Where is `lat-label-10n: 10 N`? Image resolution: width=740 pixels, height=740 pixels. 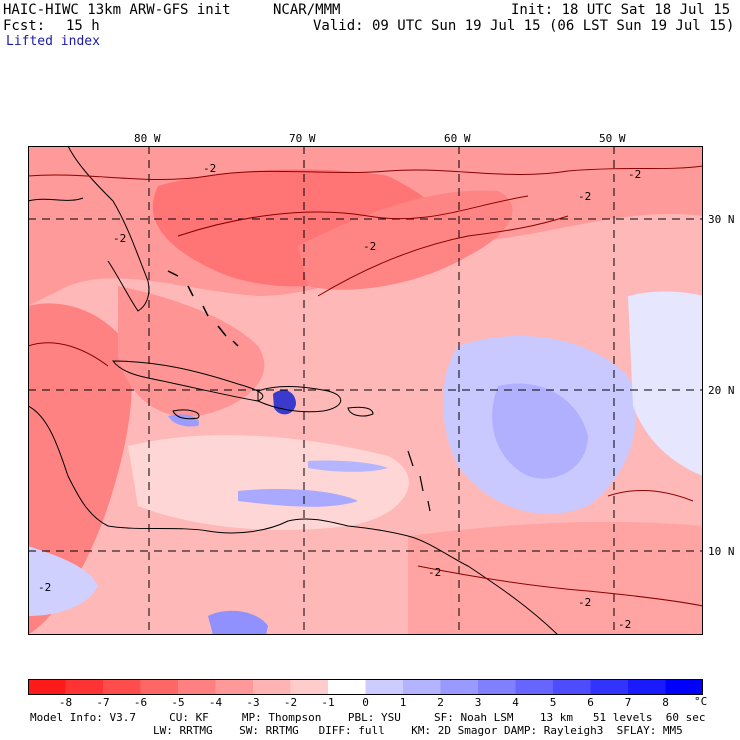 lat-label-10n: 10 N is located at coordinates (721, 551).